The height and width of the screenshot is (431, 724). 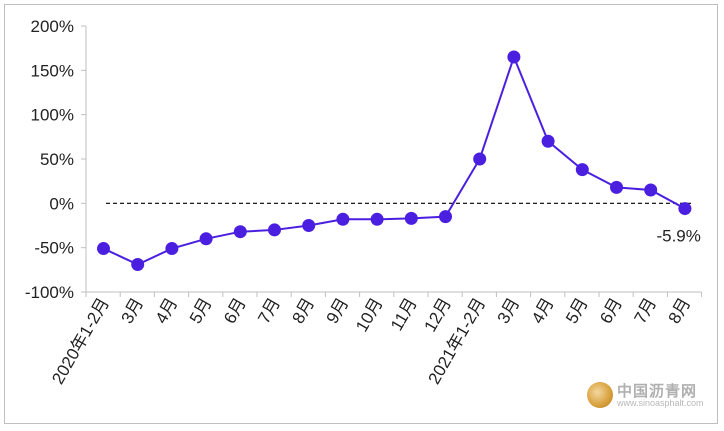 What do you see at coordinates (49, 292) in the screenshot?
I see `y-tick-label: -100%` at bounding box center [49, 292].